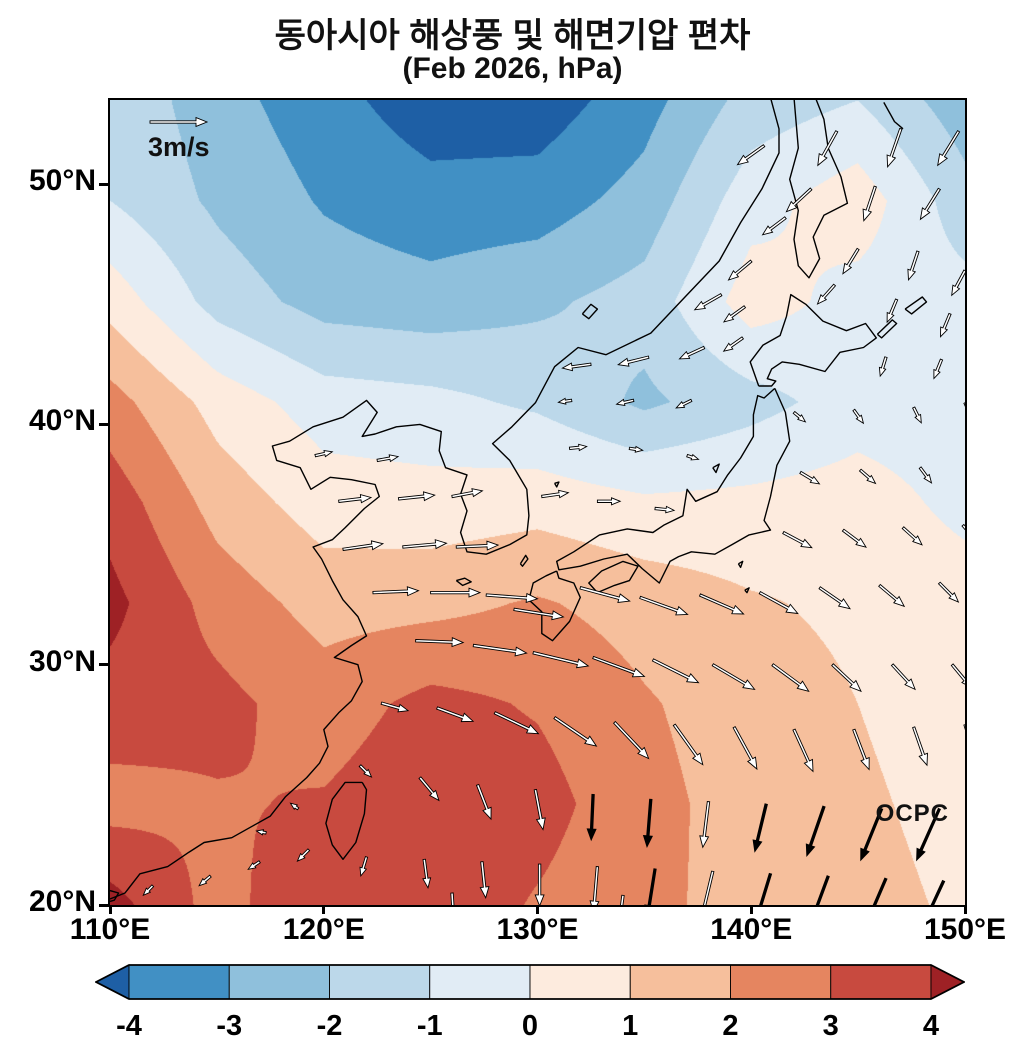 The width and height of the screenshot is (1025, 1051). I want to click on chart-subtitle: (Feb 2026, hPa), so click(512, 68).